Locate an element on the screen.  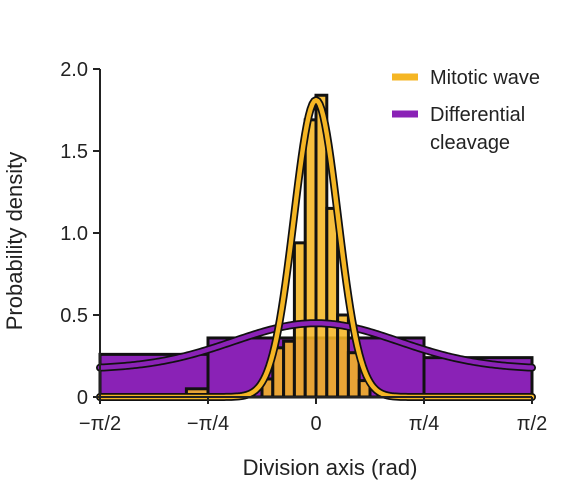
x-tick-label: 0 is located at coordinates (315, 424).